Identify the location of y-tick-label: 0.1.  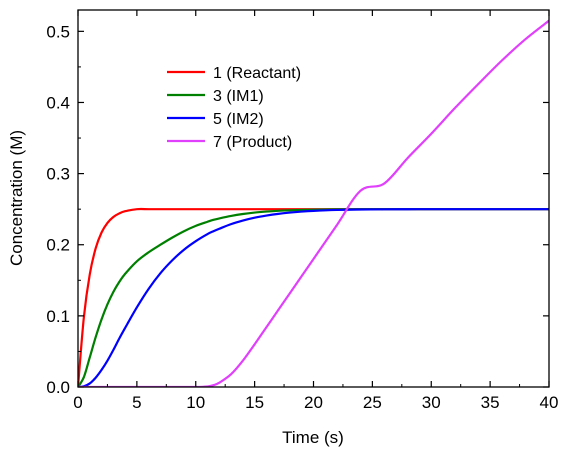
(58, 316).